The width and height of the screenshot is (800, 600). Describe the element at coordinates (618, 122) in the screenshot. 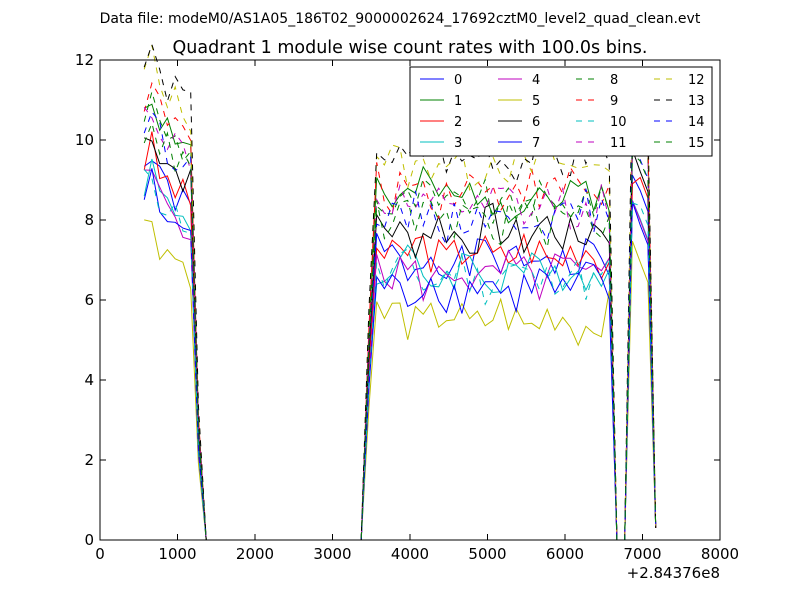

I see `legend-label-10: 10` at that location.